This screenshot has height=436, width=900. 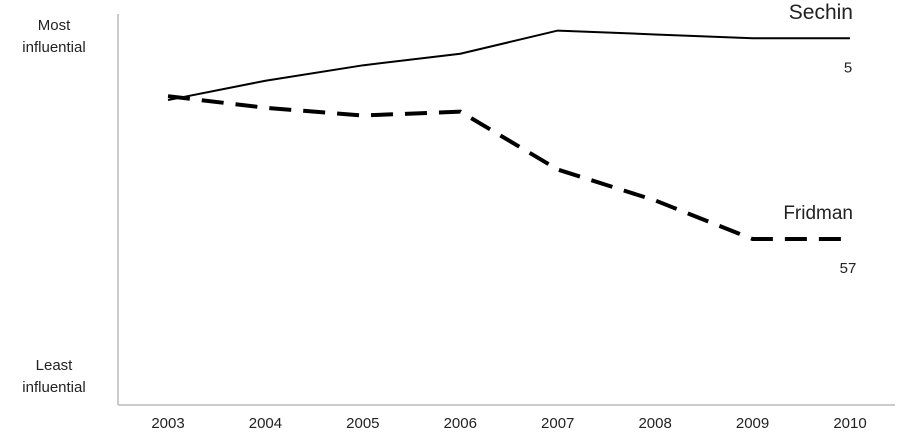 I want to click on x-tick-label: 2005, so click(x=362, y=423).